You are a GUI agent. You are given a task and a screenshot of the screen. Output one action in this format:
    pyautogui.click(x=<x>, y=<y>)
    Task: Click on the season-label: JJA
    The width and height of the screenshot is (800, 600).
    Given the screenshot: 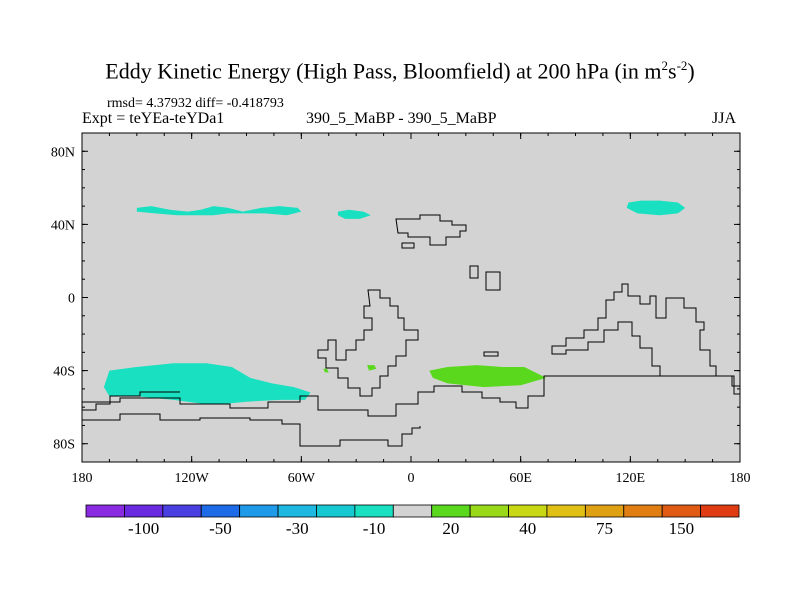 What is the action you would take?
    pyautogui.click(x=724, y=118)
    